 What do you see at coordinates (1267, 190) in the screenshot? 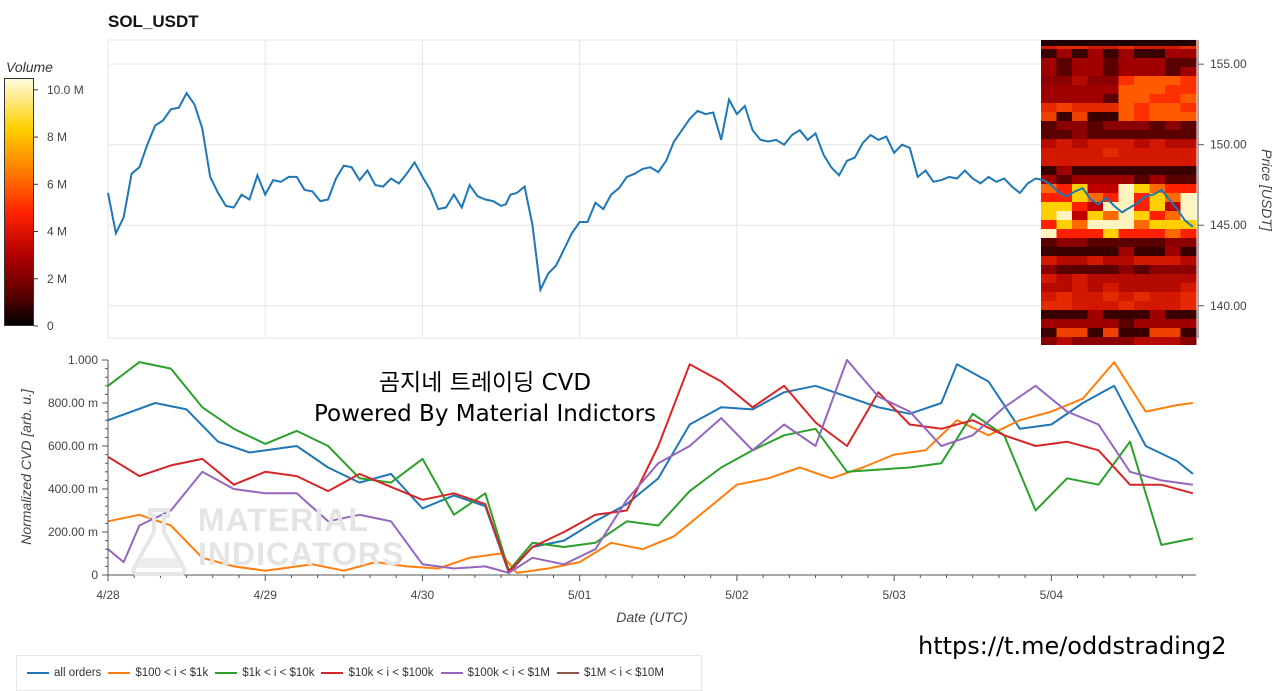
I see `price-y-axis-title: Price [USDT]` at bounding box center [1267, 190].